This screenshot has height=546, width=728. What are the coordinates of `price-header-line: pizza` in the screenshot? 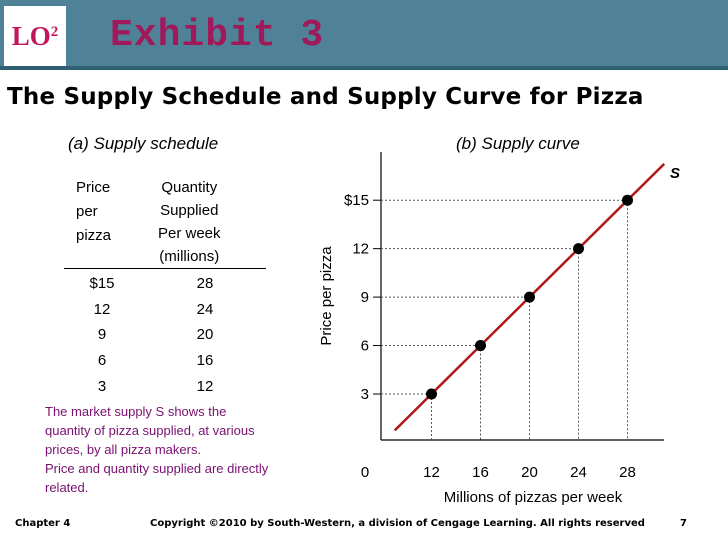 It's located at (94, 235).